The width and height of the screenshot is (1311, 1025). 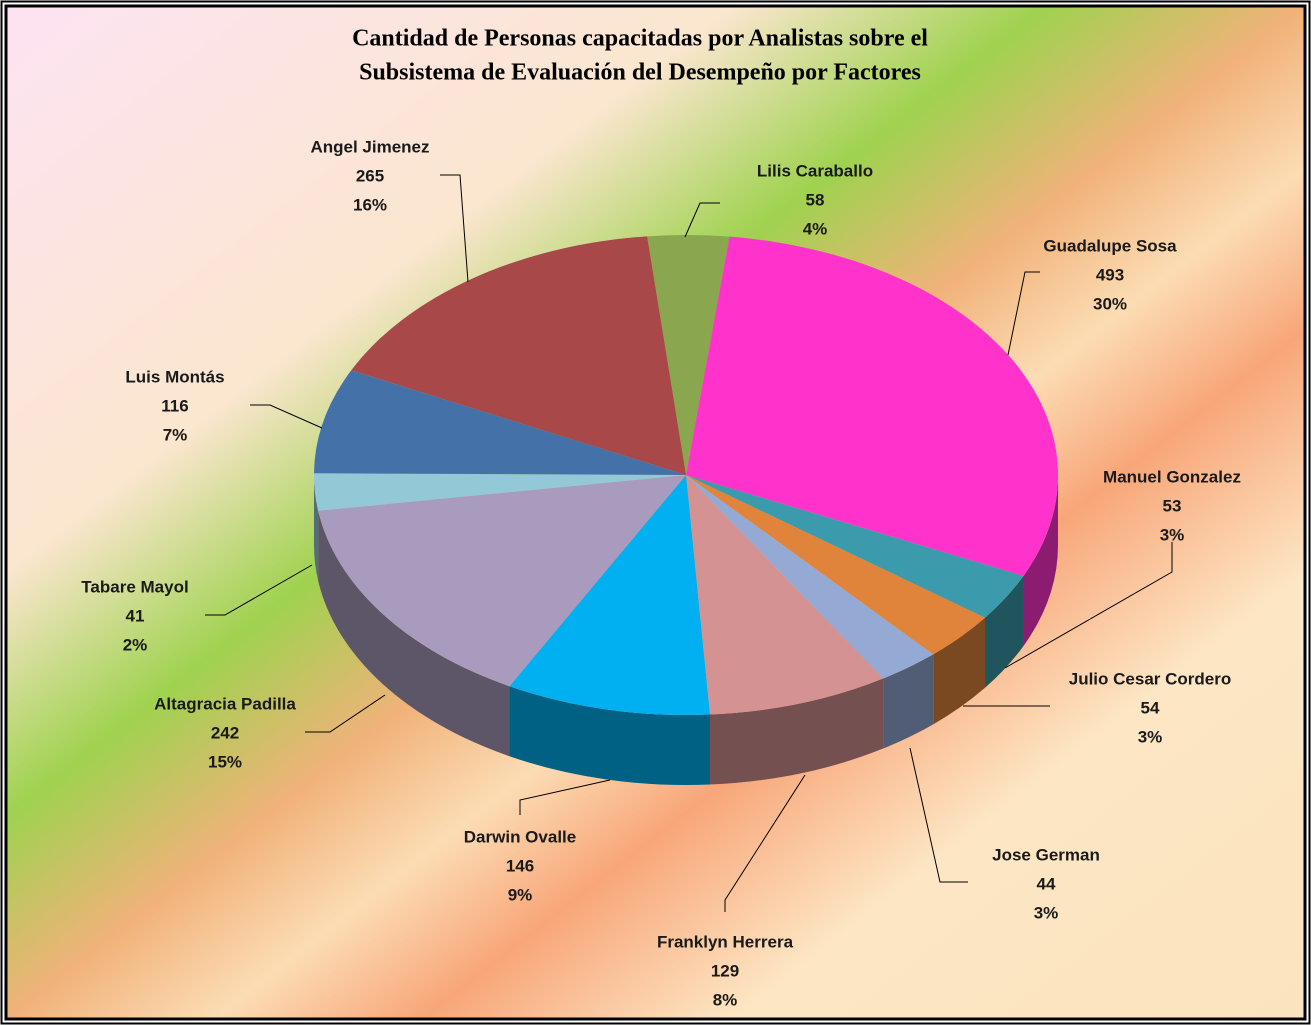 I want to click on data-label-value: 242, so click(x=225, y=732).